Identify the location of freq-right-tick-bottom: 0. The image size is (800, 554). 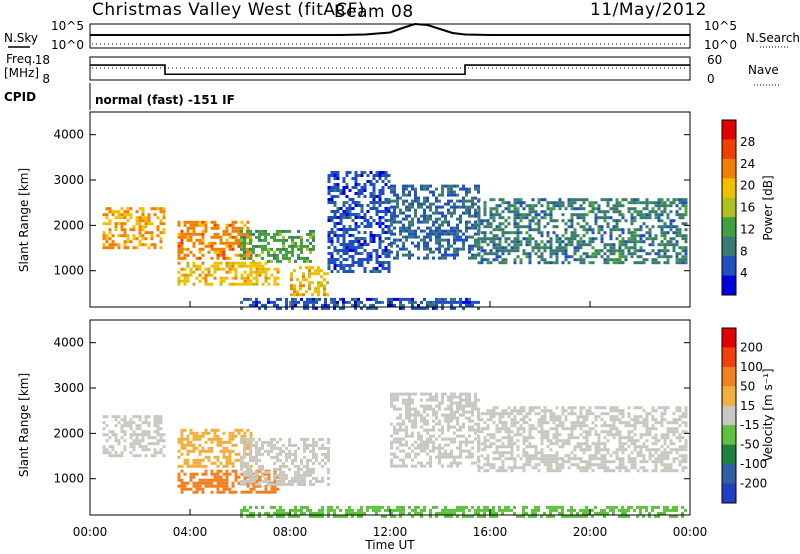
(711, 79).